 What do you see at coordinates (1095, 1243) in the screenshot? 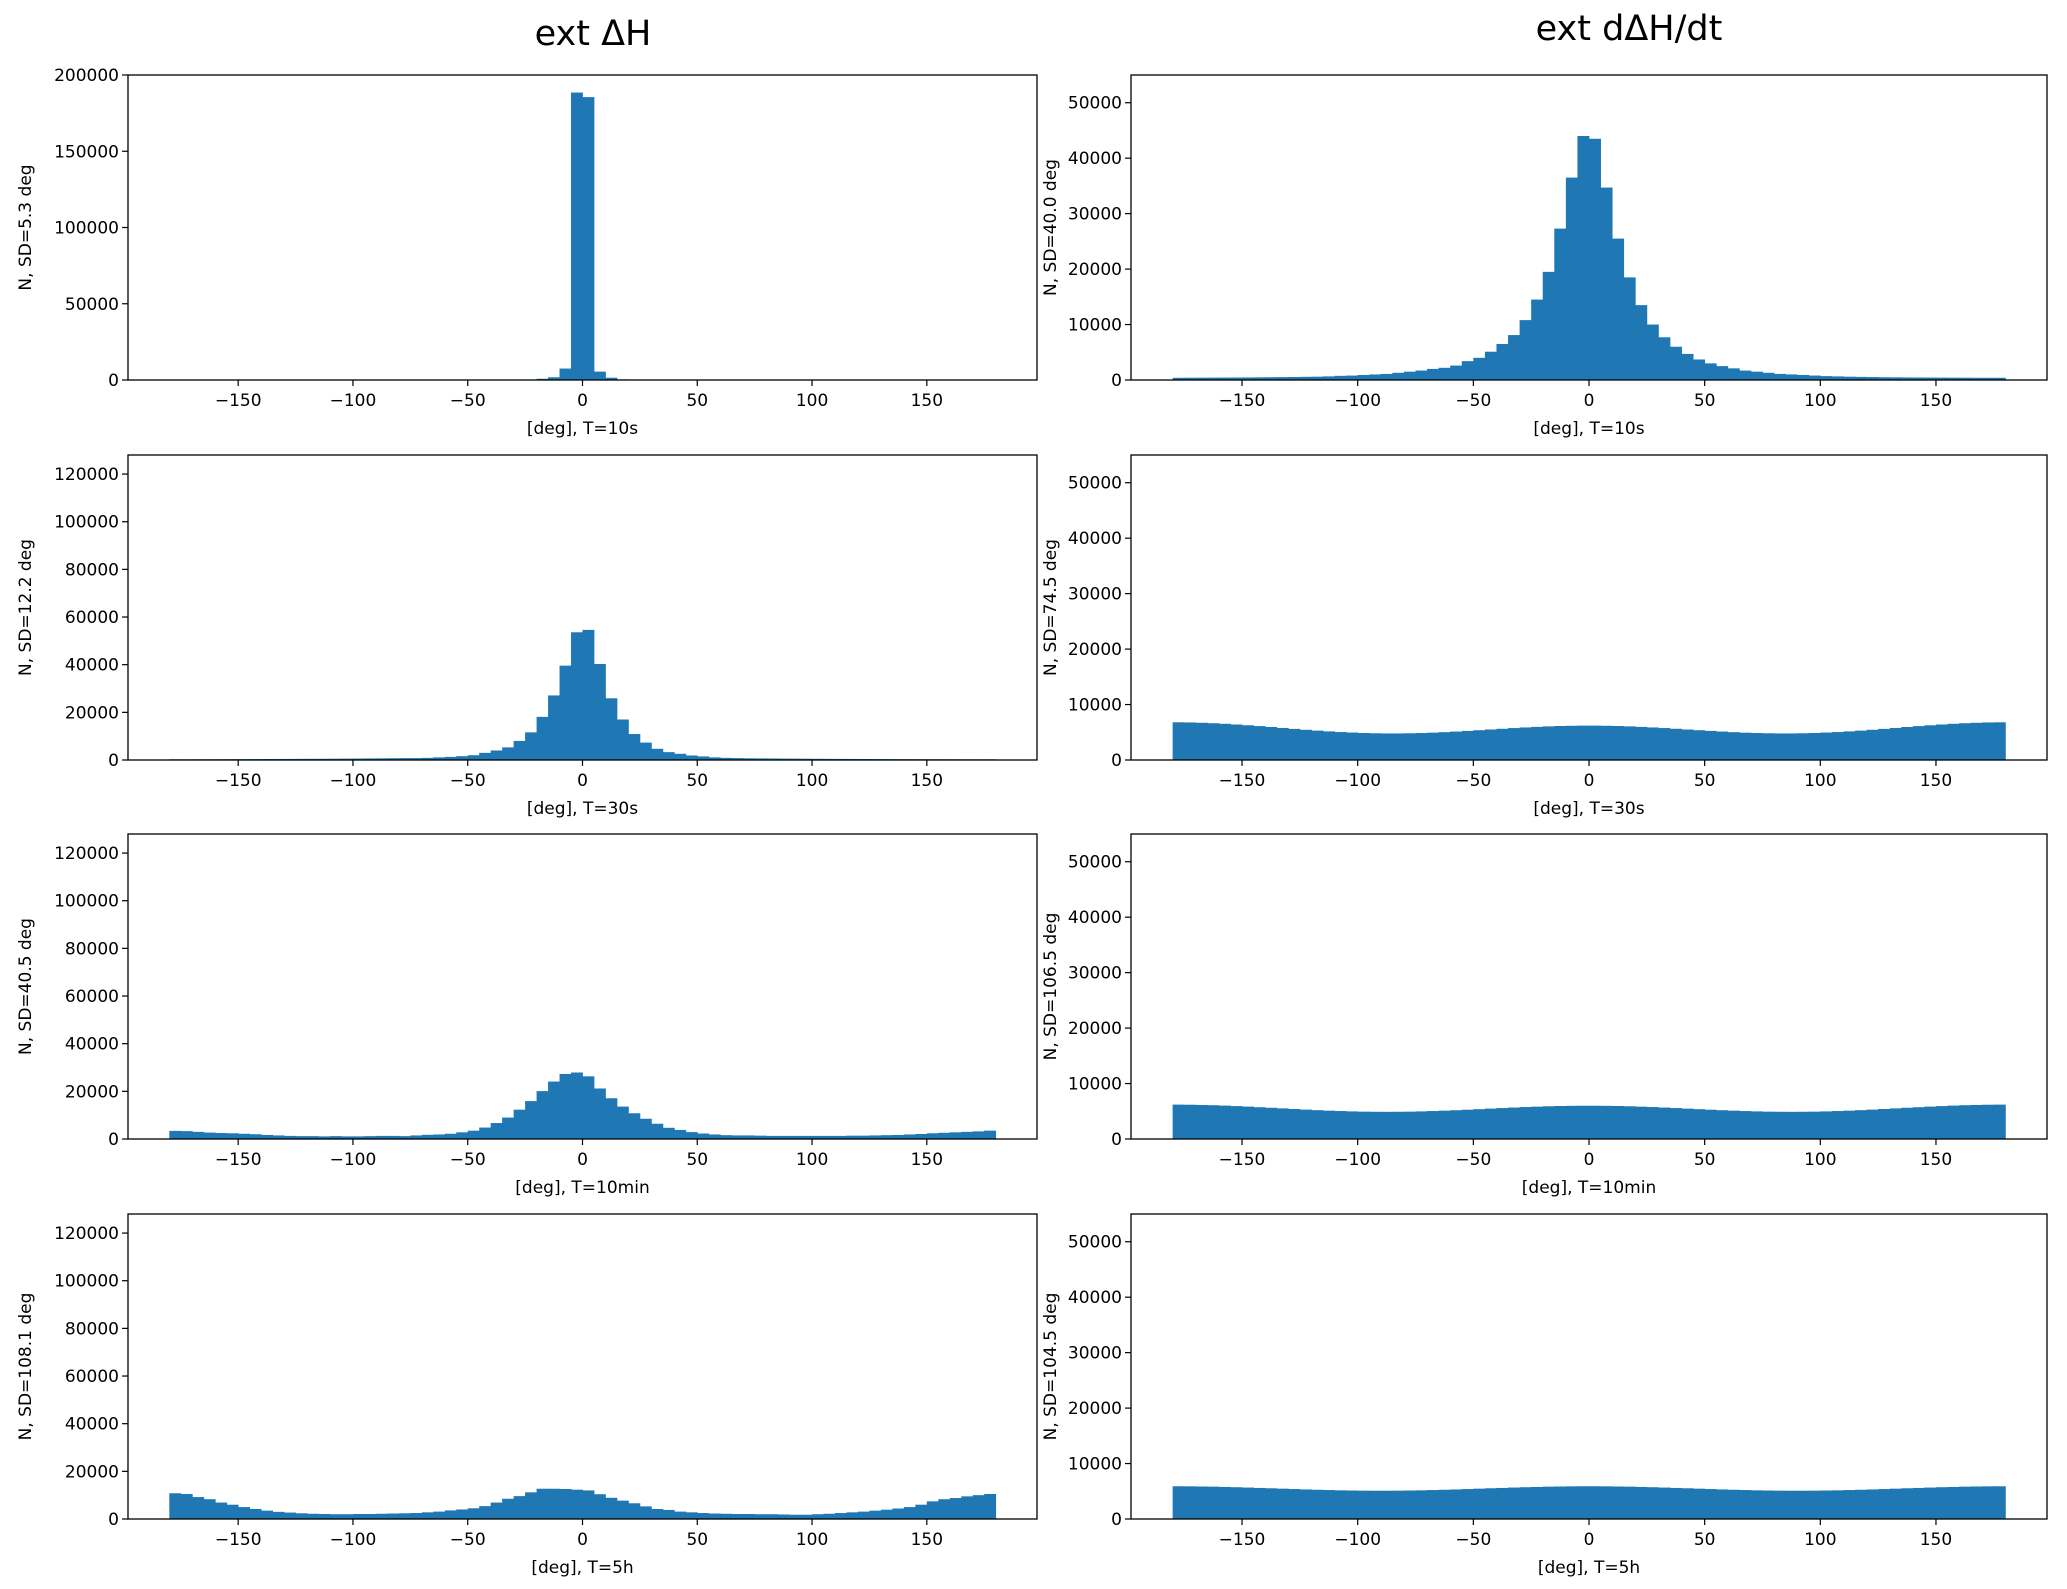
I see `y-tick-label: 50000` at bounding box center [1095, 1243].